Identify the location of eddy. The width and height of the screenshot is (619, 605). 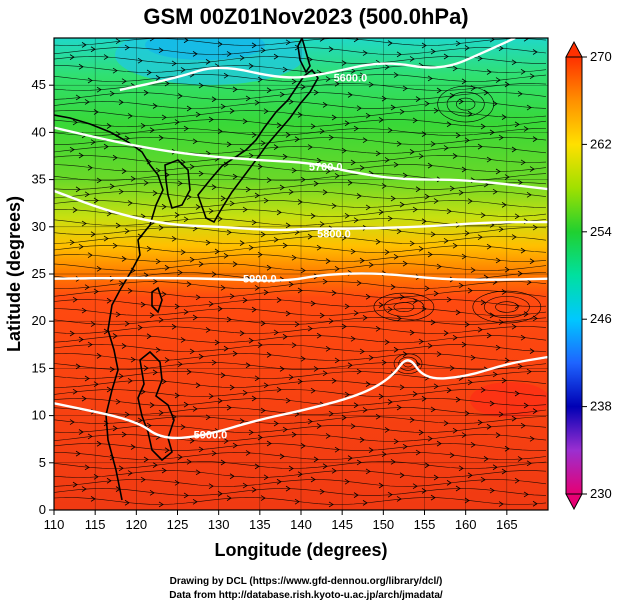
(465, 104).